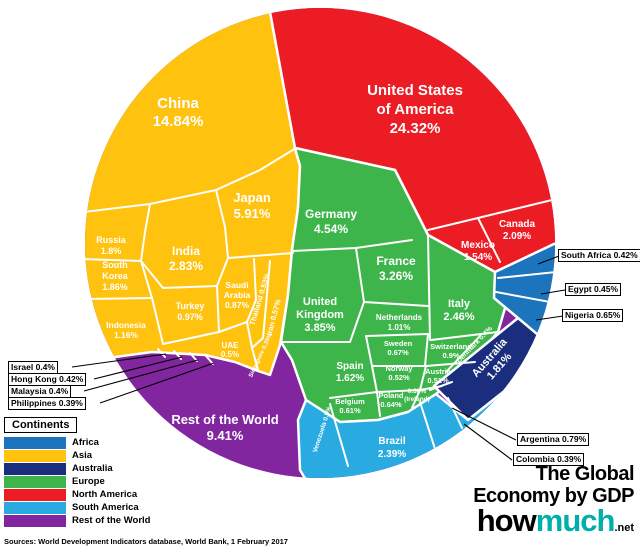 The height and width of the screenshot is (549, 640). Describe the element at coordinates (398, 348) in the screenshot. I see `region-label-sweden: Sweden 0.67%` at that location.